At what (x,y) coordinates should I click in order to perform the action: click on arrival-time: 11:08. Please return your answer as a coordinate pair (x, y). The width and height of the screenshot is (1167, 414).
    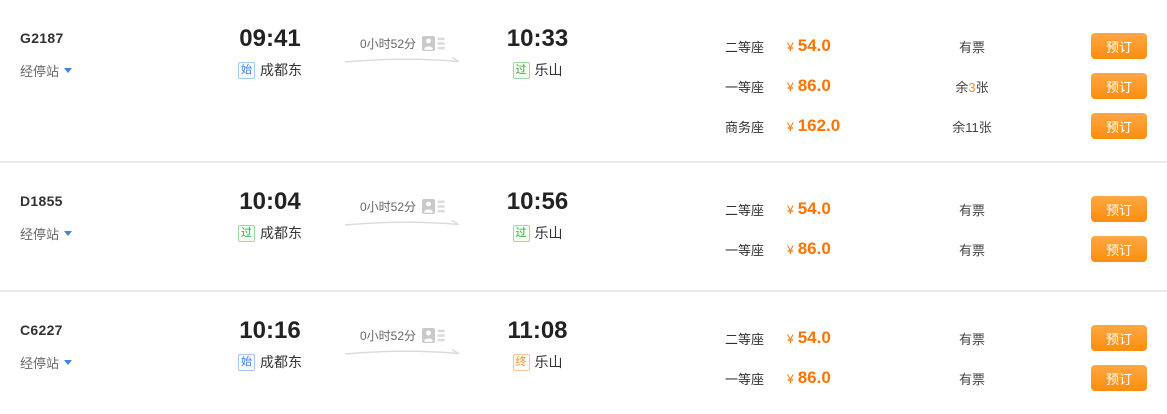
    Looking at the image, I should click on (537, 330).